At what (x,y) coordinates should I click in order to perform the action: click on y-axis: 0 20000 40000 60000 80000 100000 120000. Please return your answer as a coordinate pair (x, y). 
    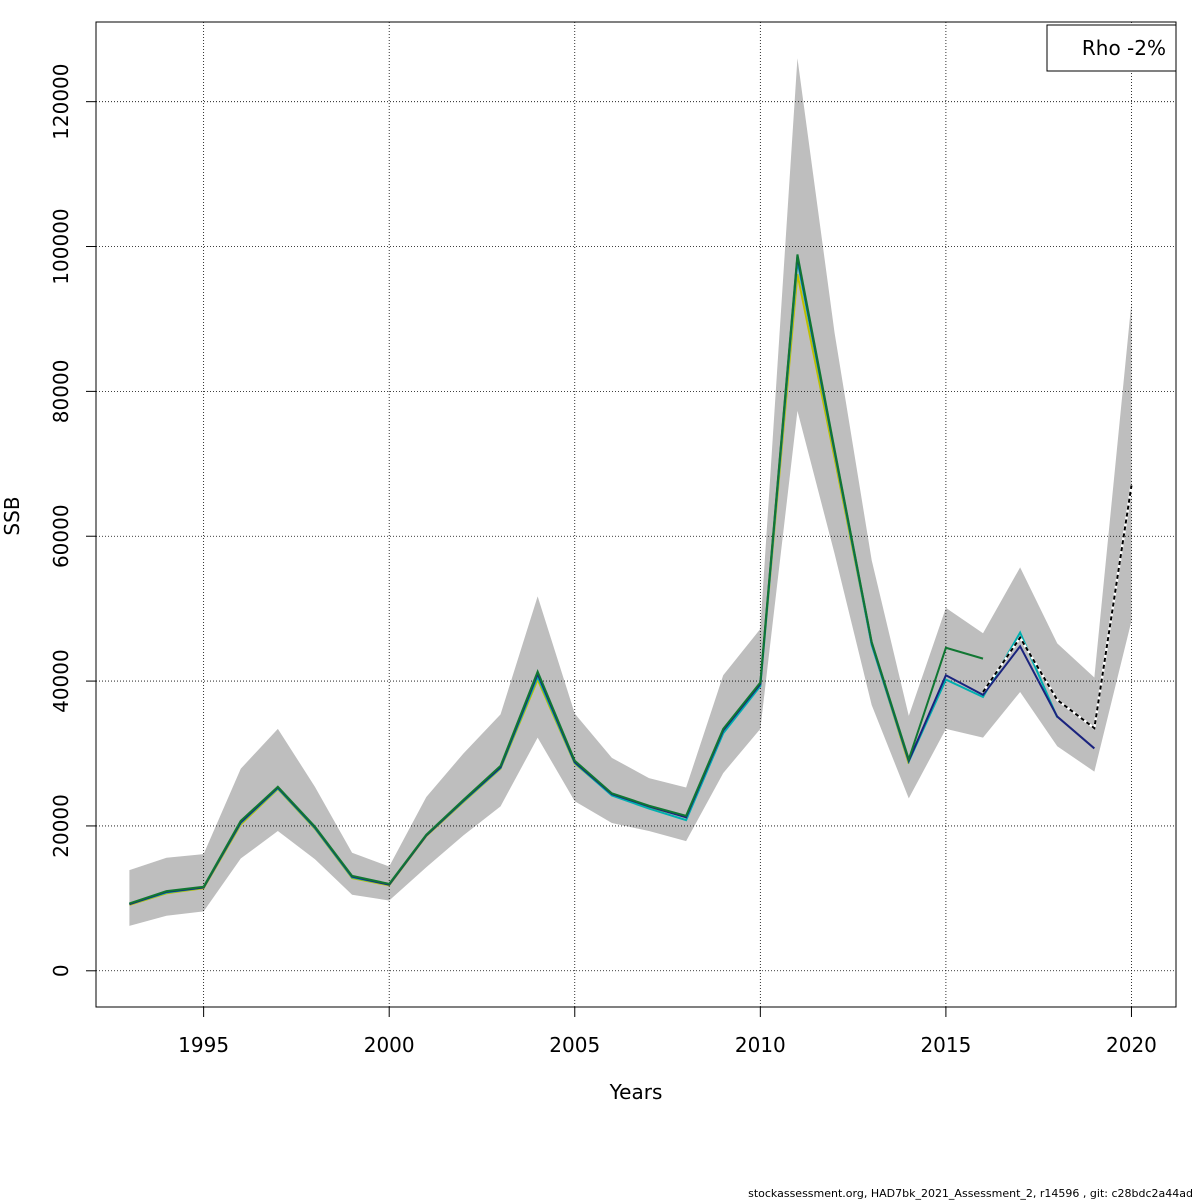
    Looking at the image, I should click on (73, 520).